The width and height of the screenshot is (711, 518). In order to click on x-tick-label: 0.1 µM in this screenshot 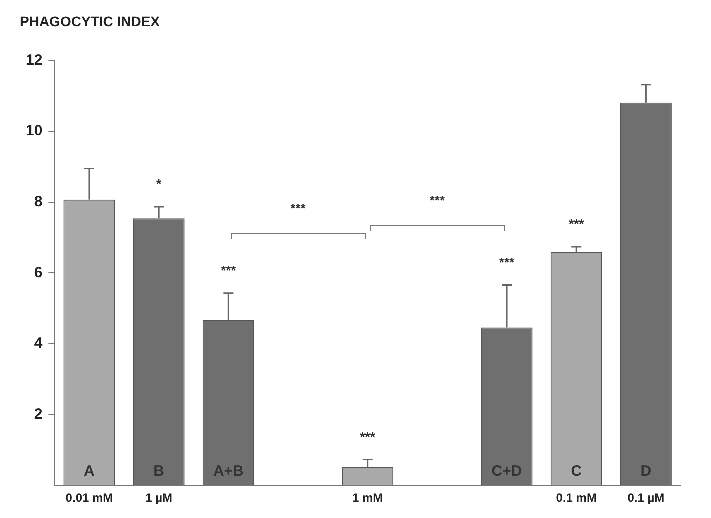, I will do `click(646, 498)`.